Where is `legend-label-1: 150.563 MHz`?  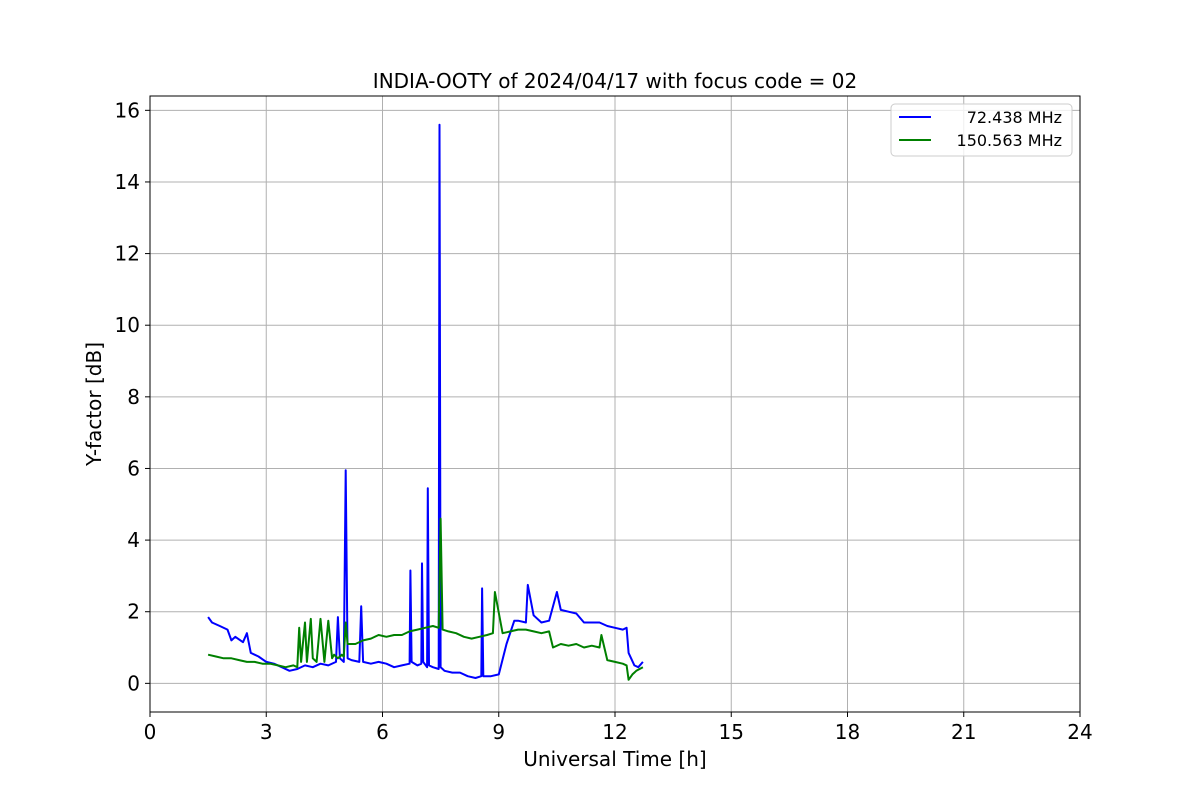
legend-label-1: 150.563 MHz is located at coordinates (1009, 140).